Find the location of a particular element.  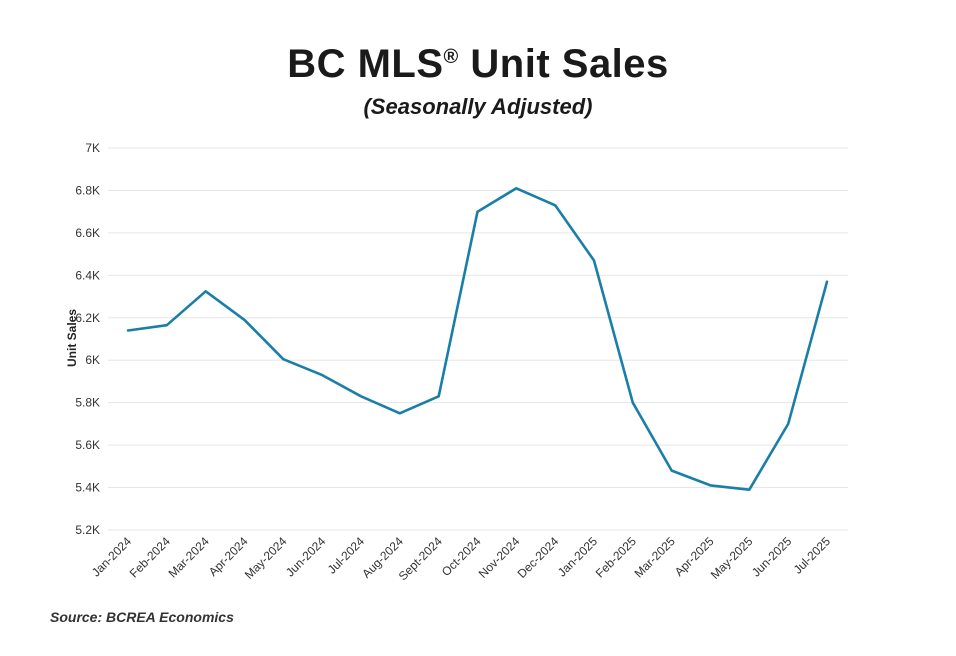

x-tick-label: Nov-2024 is located at coordinates (499, 557).